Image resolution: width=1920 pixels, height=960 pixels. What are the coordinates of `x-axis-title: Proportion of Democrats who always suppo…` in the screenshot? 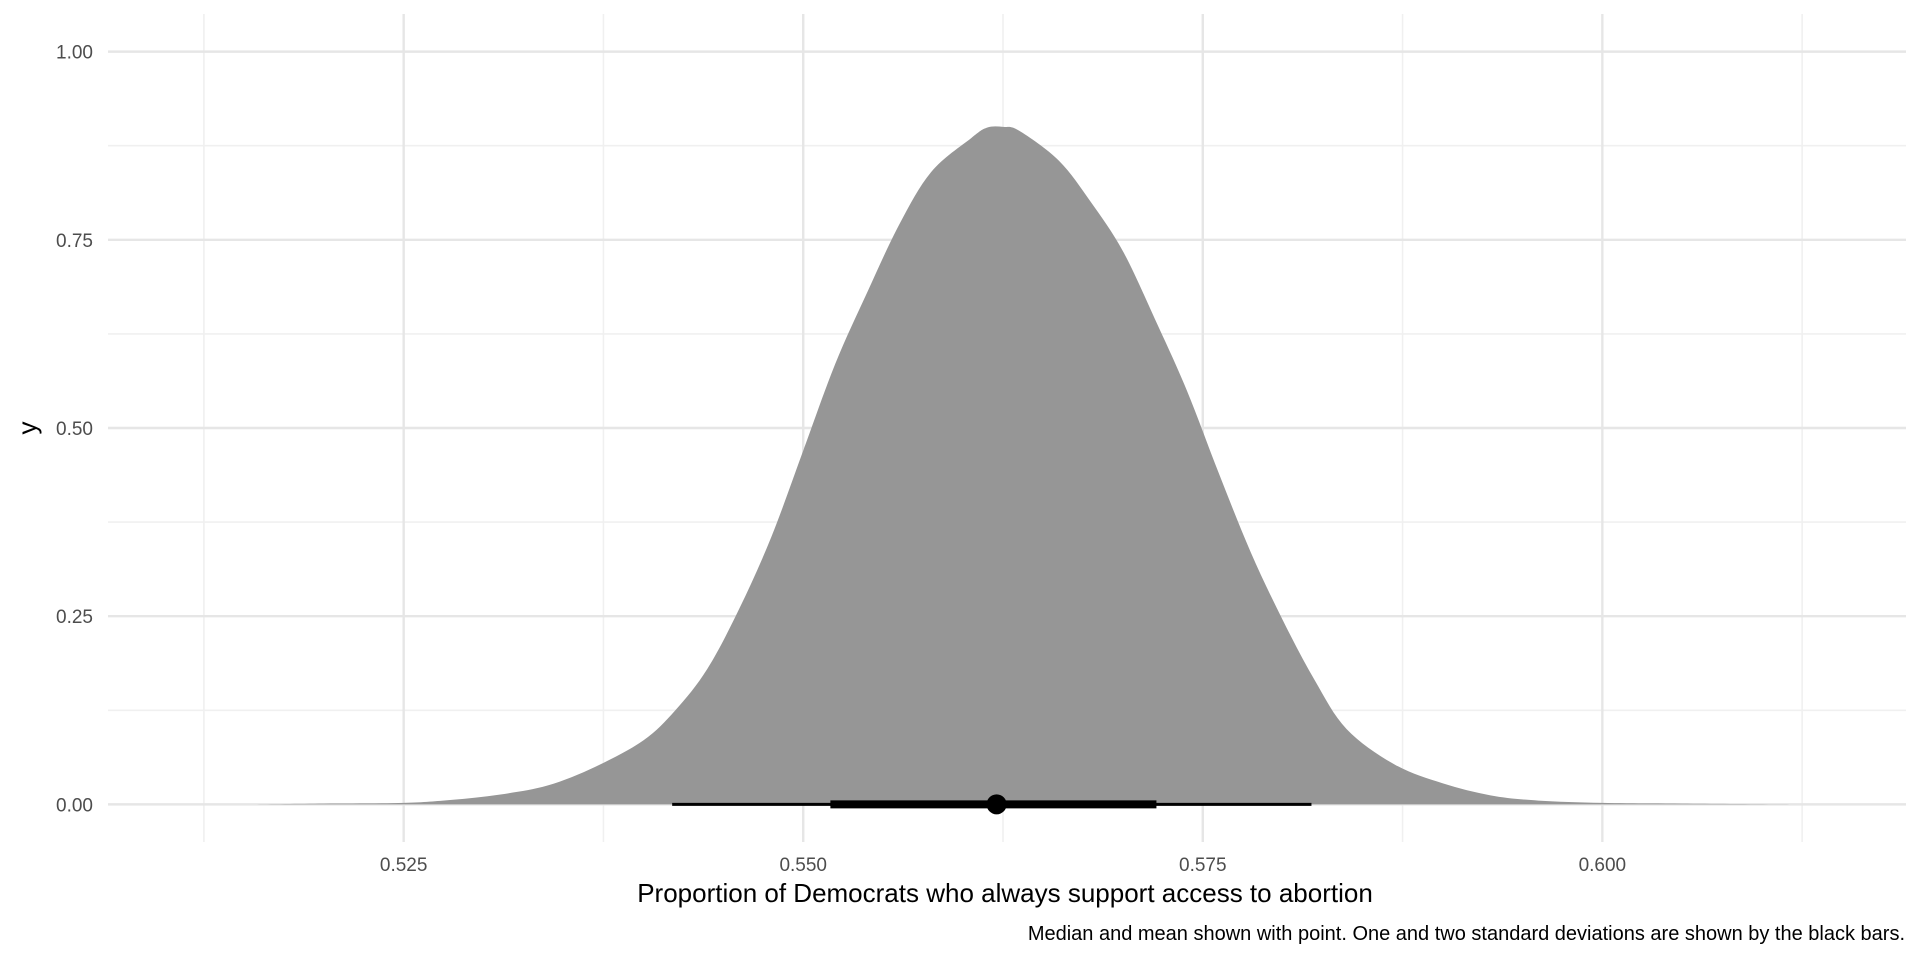 It's located at (1005, 893).